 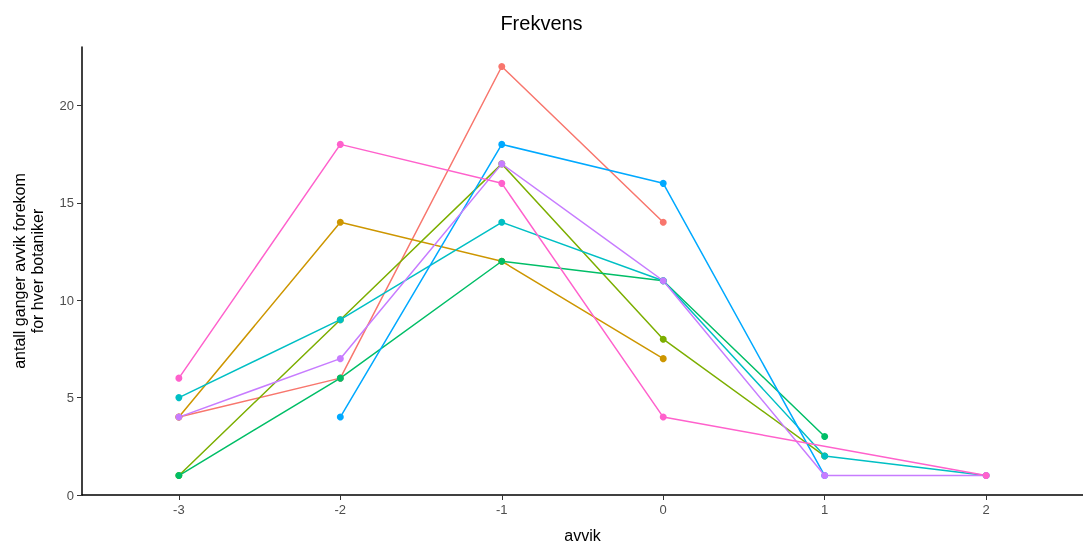 I want to click on x-tick-label: 2, so click(x=986, y=509).